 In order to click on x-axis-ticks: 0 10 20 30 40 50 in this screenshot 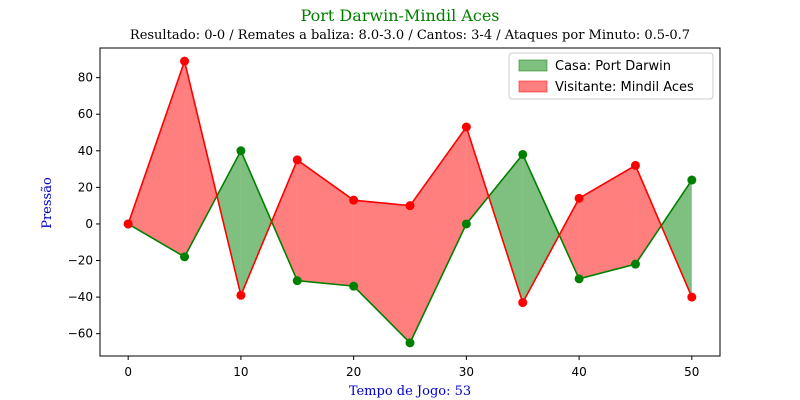, I will do `click(411, 367)`.